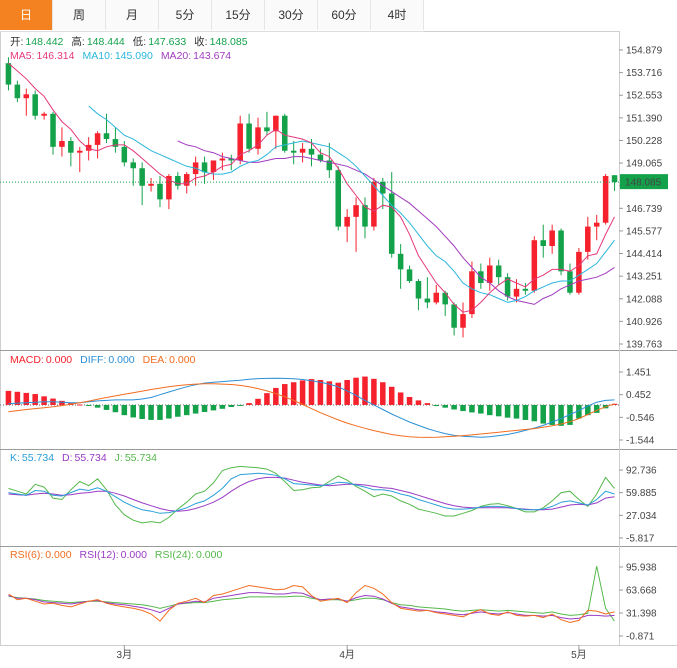  What do you see at coordinates (185, 15) in the screenshot?
I see `tab-5min: 5分` at bounding box center [185, 15].